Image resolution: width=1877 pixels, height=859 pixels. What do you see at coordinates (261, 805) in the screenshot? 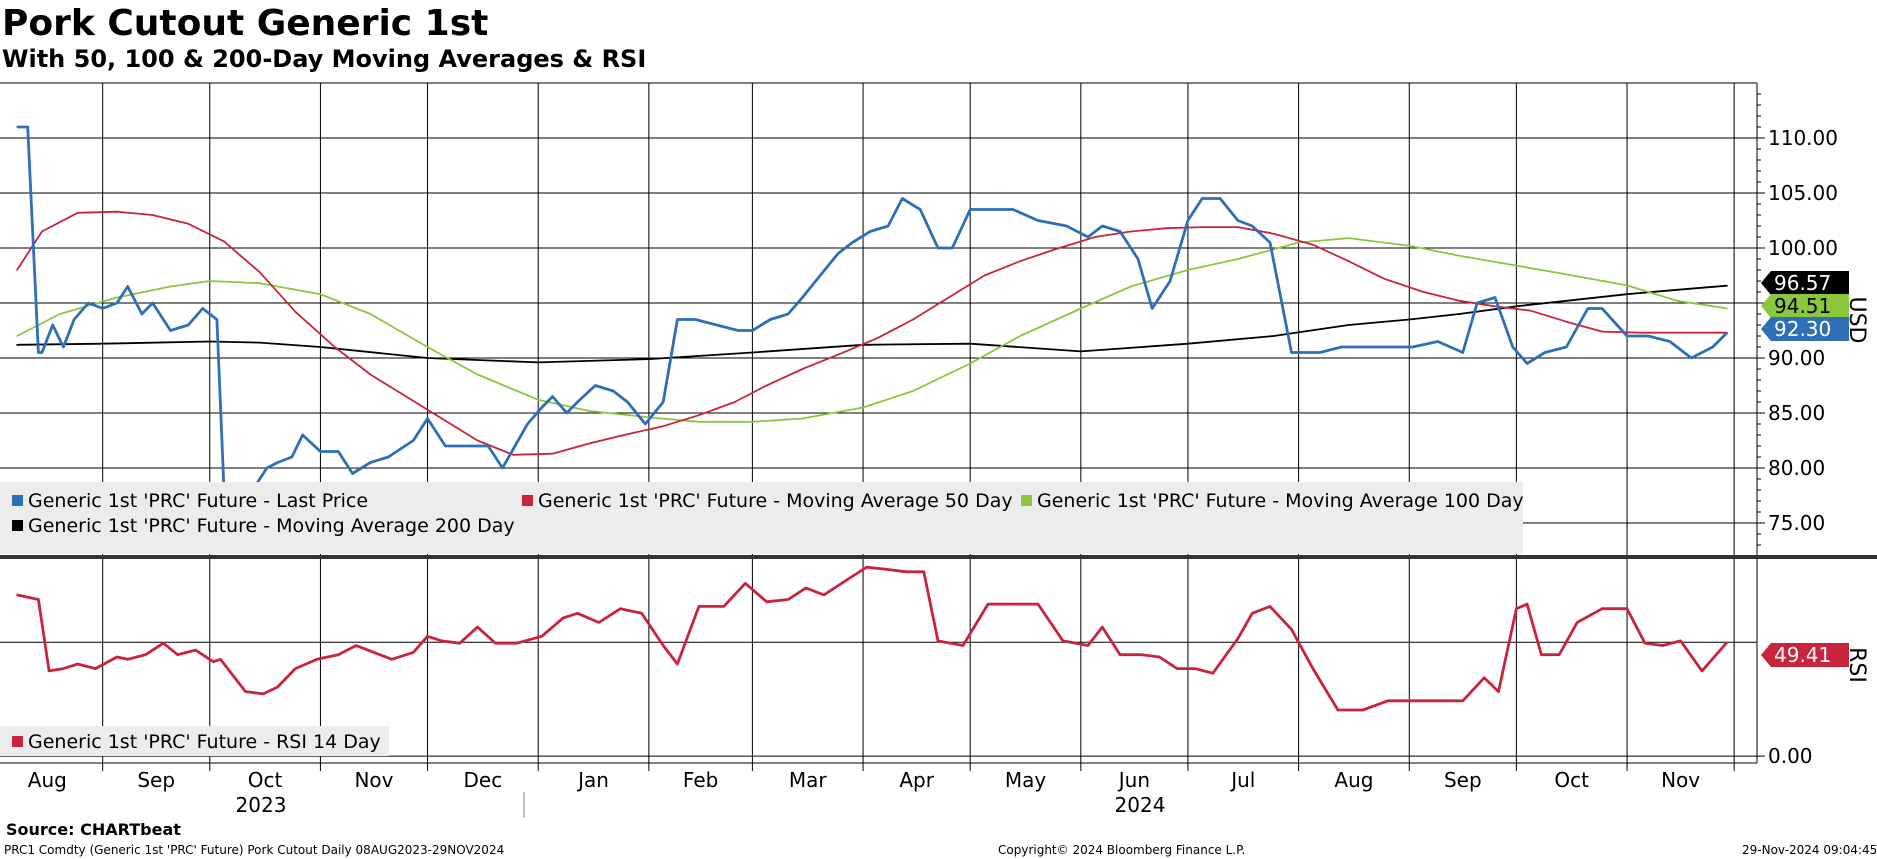
I see `year-label: 2023` at bounding box center [261, 805].